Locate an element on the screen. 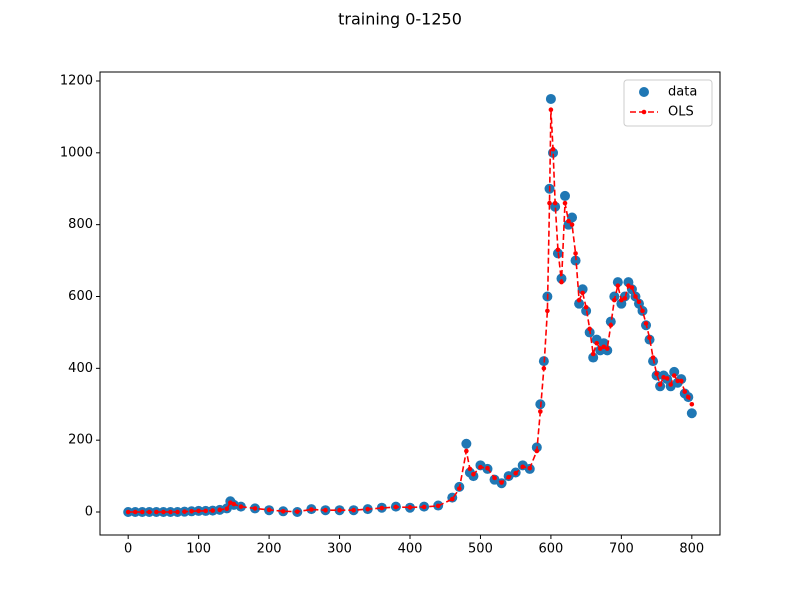 The height and width of the screenshot is (604, 800). legend-label: OLS is located at coordinates (681, 112).